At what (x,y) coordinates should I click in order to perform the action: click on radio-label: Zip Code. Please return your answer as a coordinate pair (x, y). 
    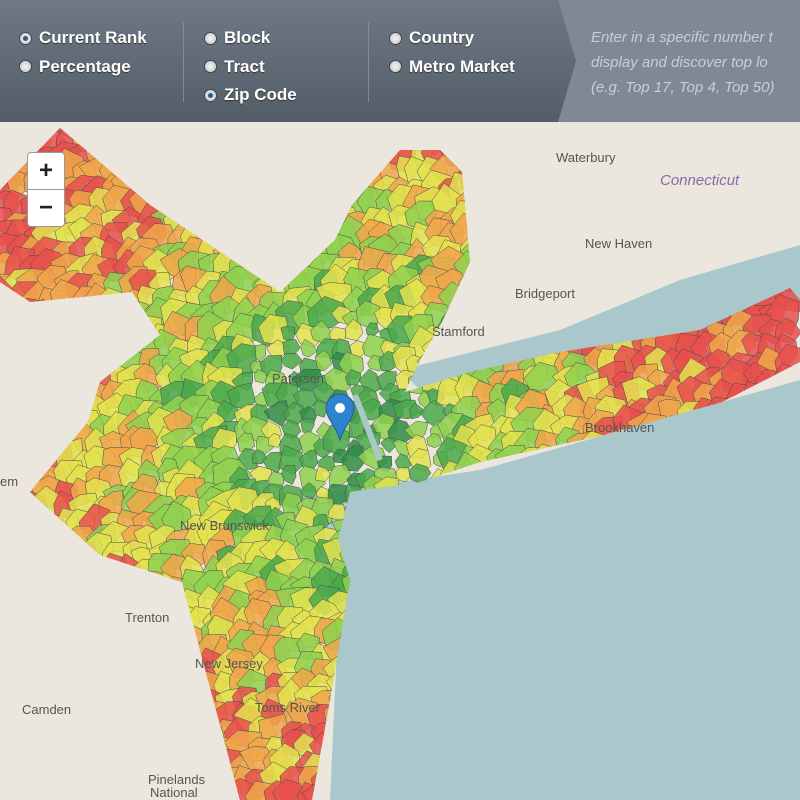
    Looking at the image, I should click on (260, 95).